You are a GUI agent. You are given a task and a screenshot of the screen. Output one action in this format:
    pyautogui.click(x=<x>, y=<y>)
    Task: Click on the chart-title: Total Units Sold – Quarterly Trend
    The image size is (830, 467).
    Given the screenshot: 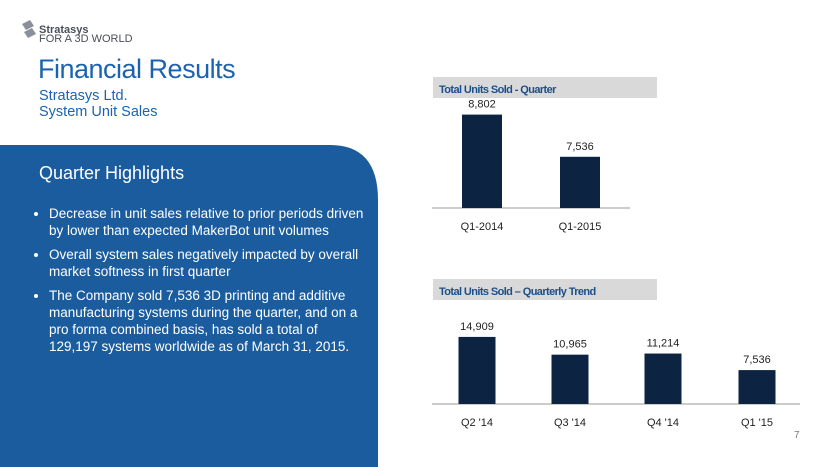 What is the action you would take?
    pyautogui.click(x=517, y=292)
    